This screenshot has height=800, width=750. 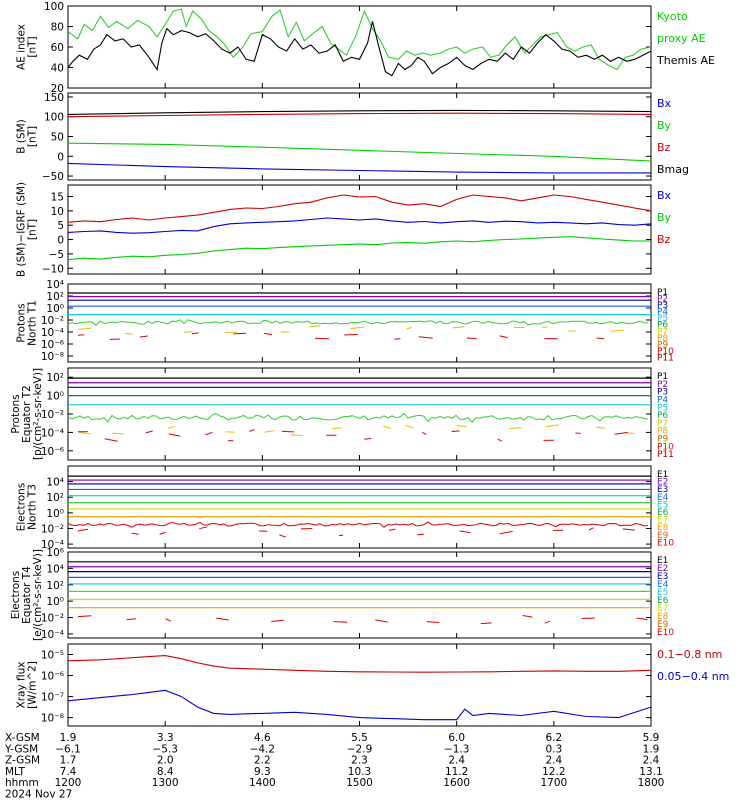 I want to click on enorth-series-e9, so click(x=358, y=524).